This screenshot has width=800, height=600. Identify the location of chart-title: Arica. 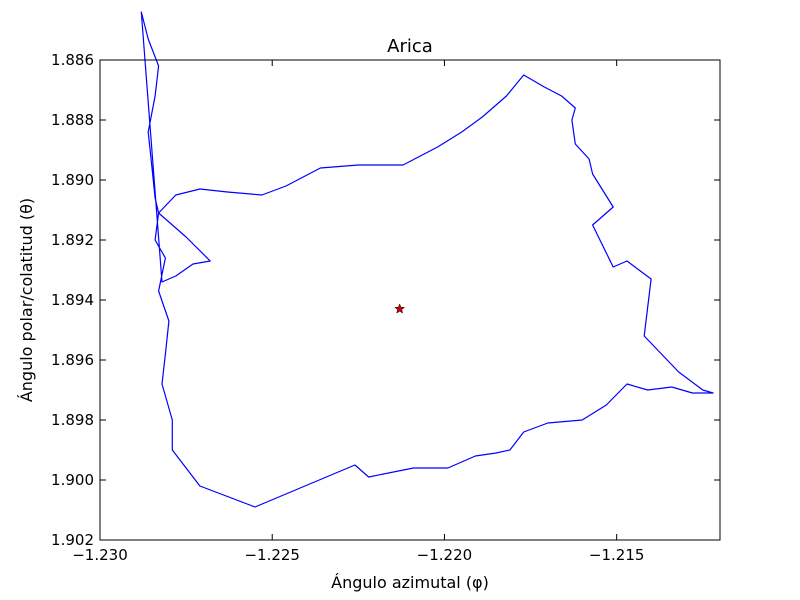
(410, 46).